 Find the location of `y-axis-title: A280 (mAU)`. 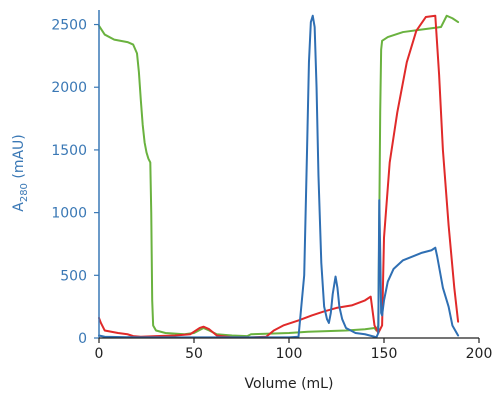

y-axis-title: A280 (mAU) is located at coordinates (20, 173).